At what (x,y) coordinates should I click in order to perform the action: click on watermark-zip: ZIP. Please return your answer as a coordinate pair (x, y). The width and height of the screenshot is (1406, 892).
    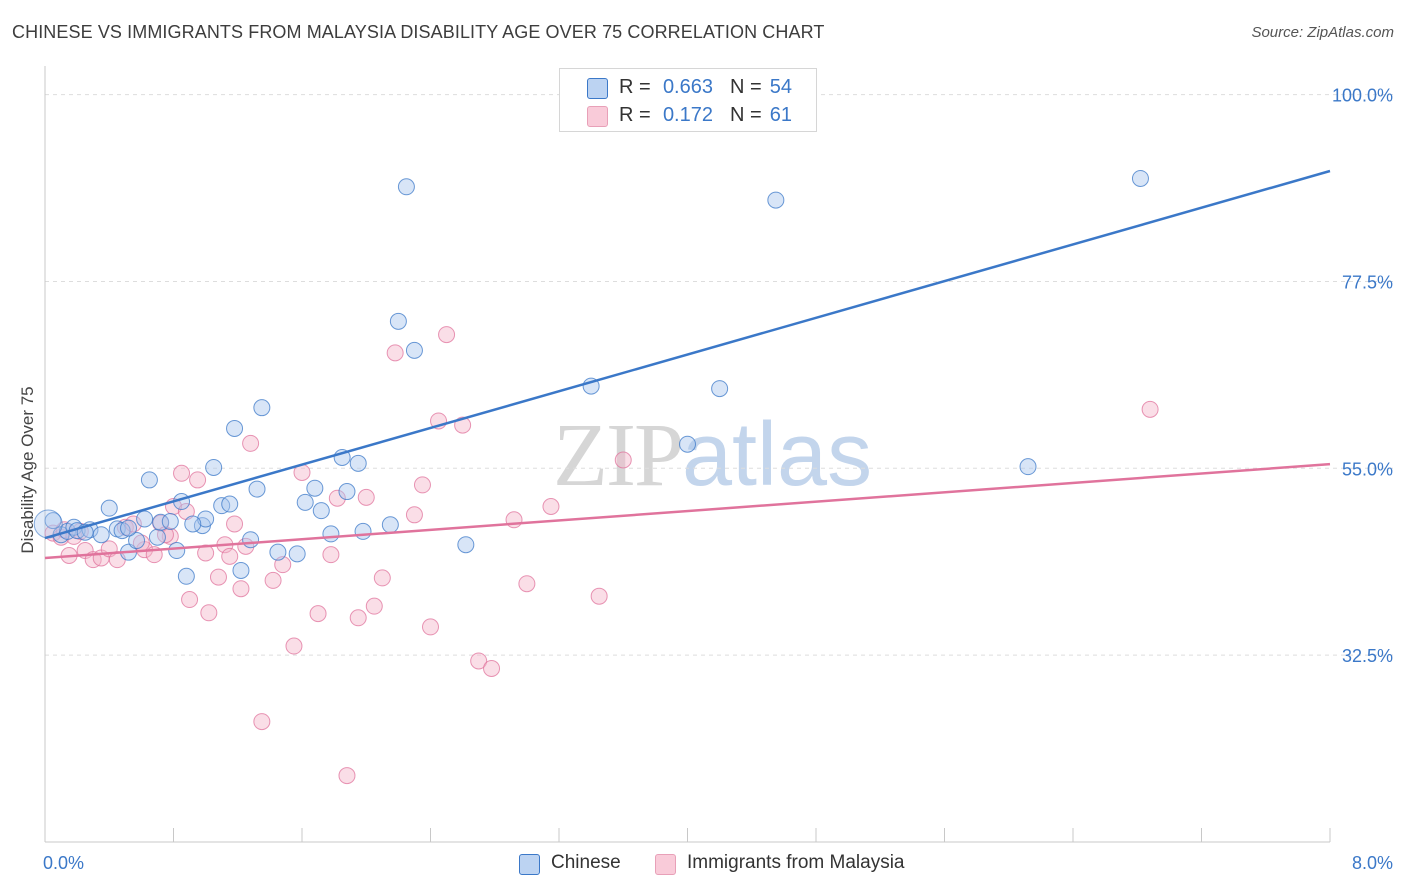
    Looking at the image, I should click on (618, 455).